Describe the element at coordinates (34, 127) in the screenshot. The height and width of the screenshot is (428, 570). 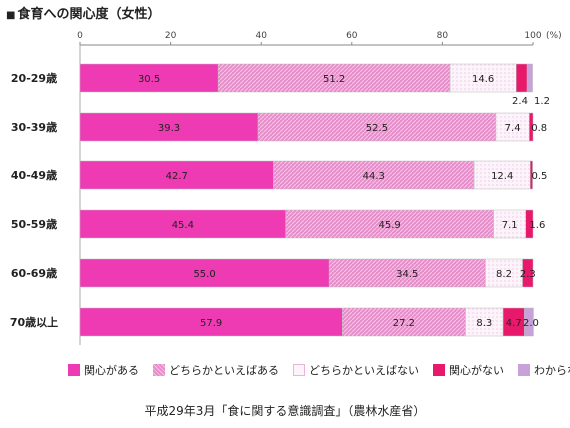
I see `category-label: 30-39歳` at that location.